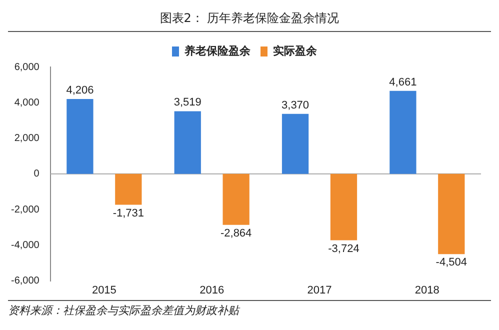 Image resolution: width=499 pixels, height=330 pixels. What do you see at coordinates (295, 51) in the screenshot?
I see `legend-label: 实际盈余` at bounding box center [295, 51].